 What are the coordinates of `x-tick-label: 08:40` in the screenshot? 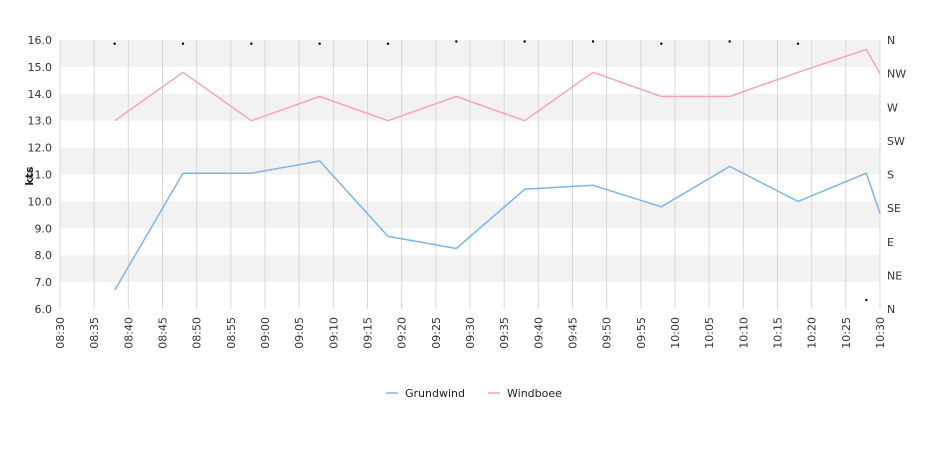 It's located at (128, 333).